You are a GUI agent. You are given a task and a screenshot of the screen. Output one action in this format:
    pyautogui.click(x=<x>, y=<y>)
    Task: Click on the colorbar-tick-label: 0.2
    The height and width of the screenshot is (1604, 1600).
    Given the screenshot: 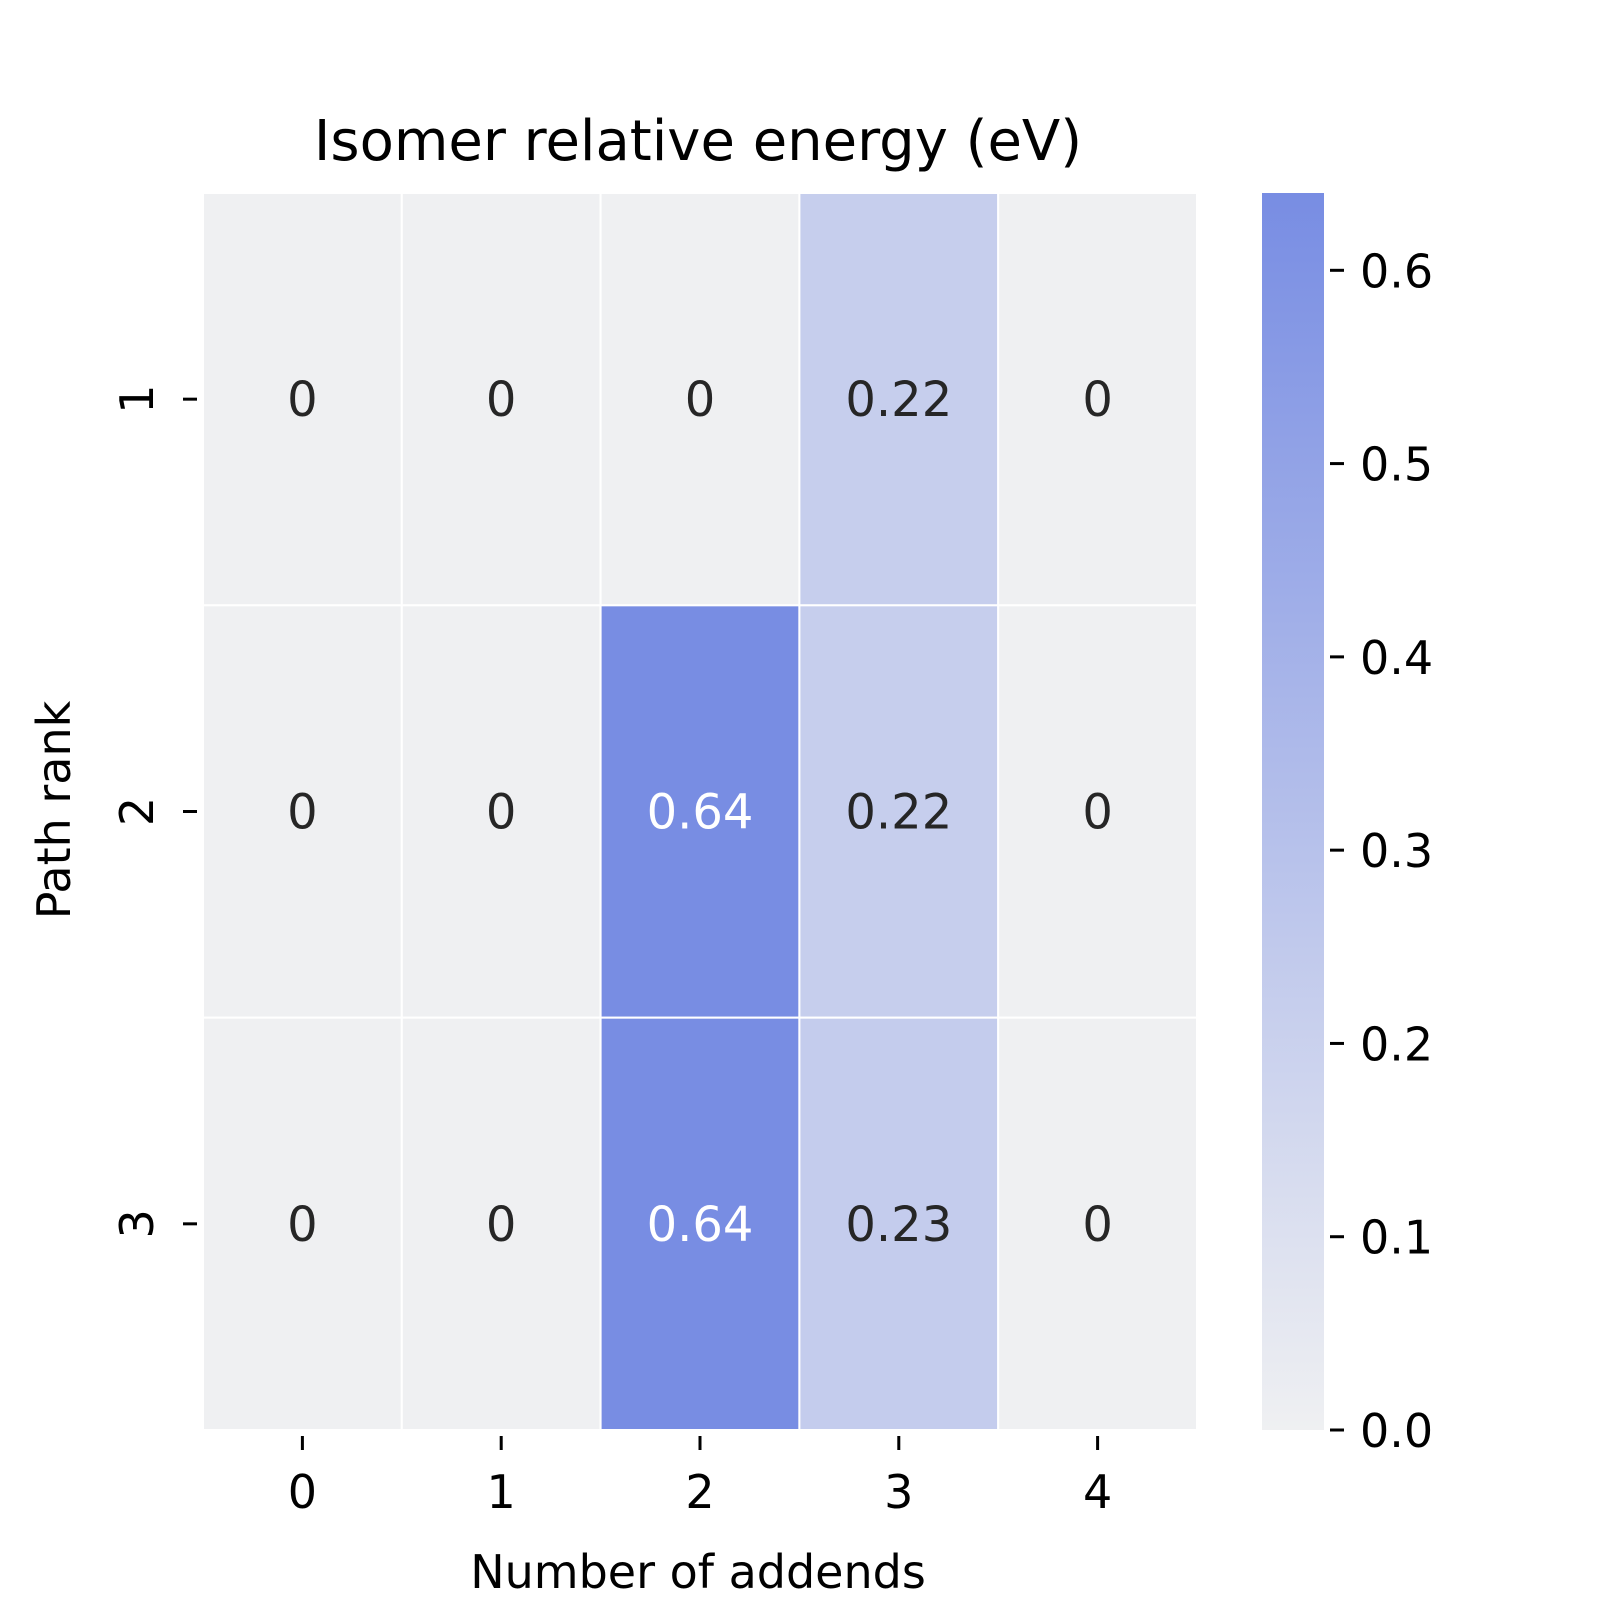 What is the action you would take?
    pyautogui.click(x=1396, y=1044)
    